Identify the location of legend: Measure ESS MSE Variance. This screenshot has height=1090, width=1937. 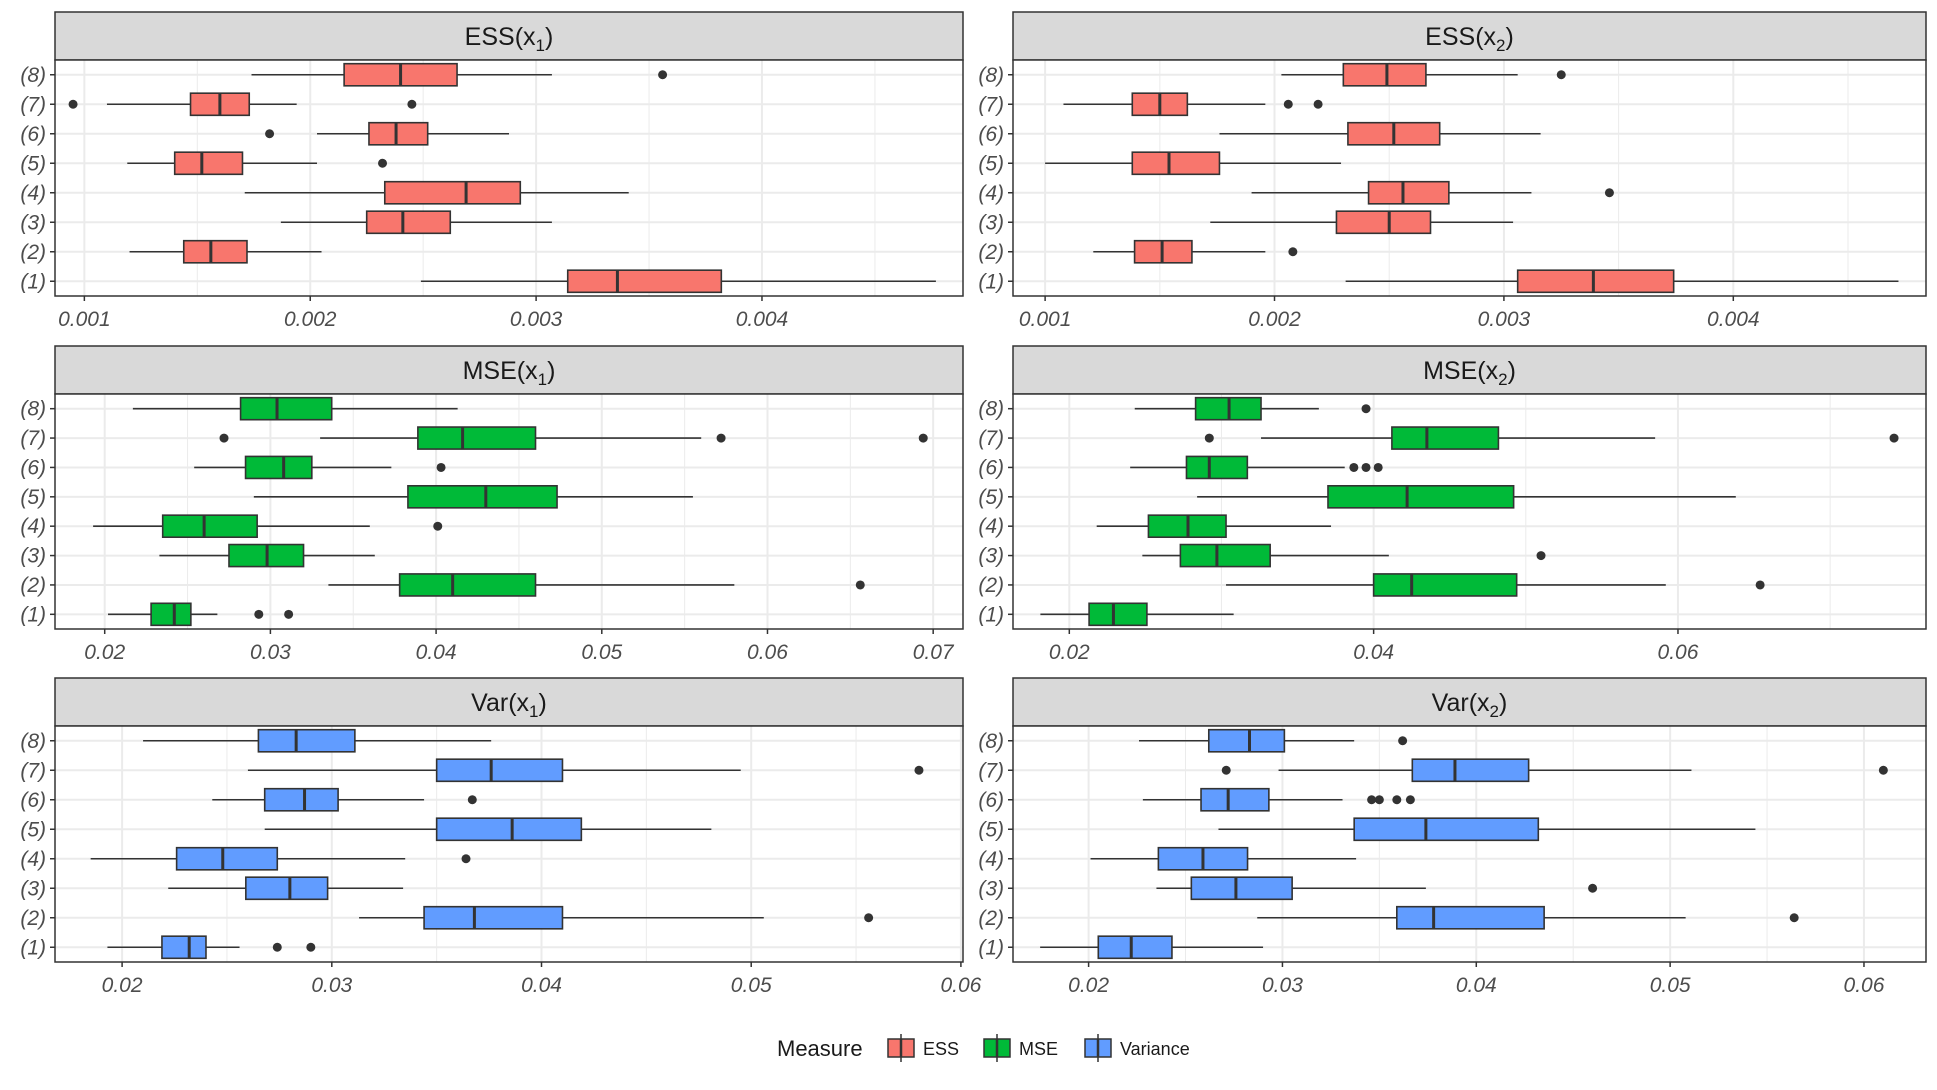
(983, 1048).